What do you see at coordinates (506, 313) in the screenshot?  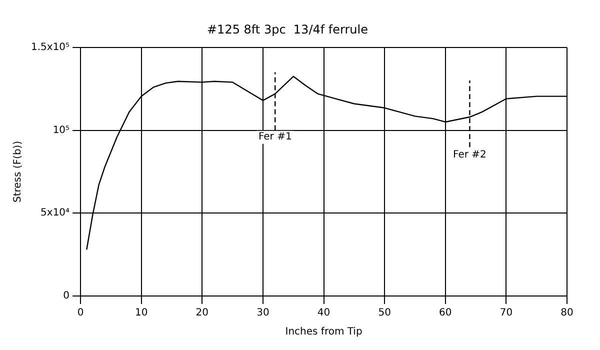 I see `x-tick-label: 70` at bounding box center [506, 313].